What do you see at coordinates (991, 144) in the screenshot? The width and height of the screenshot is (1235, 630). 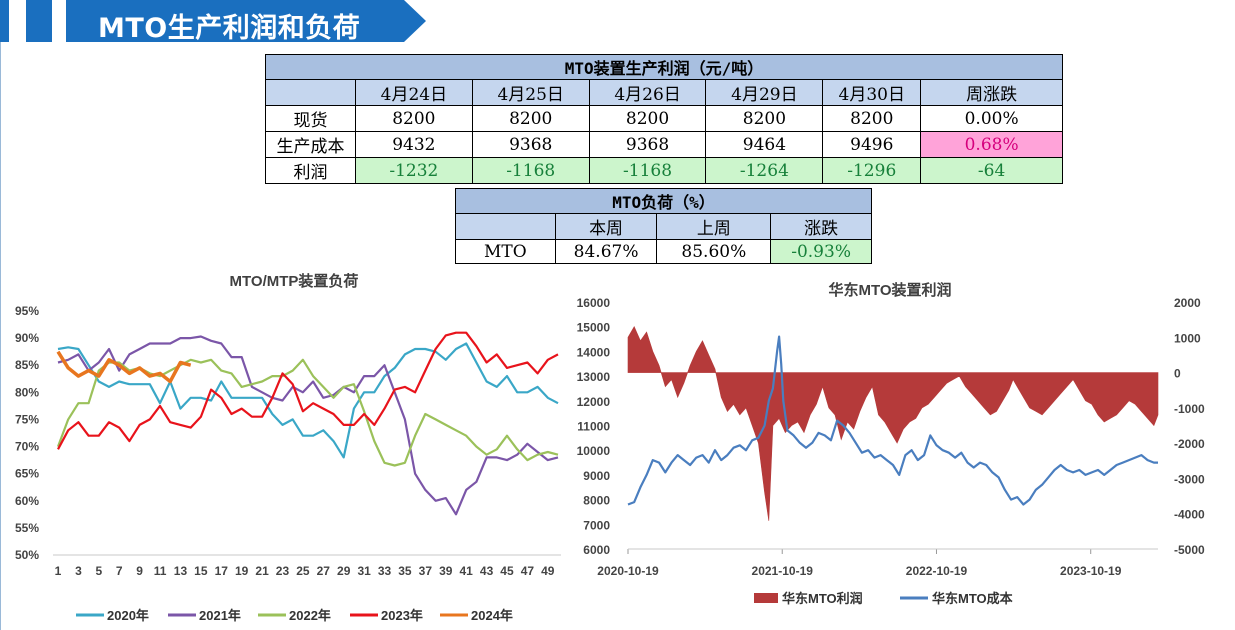 I see `table-cell-highlight: 0.68%` at bounding box center [991, 144].